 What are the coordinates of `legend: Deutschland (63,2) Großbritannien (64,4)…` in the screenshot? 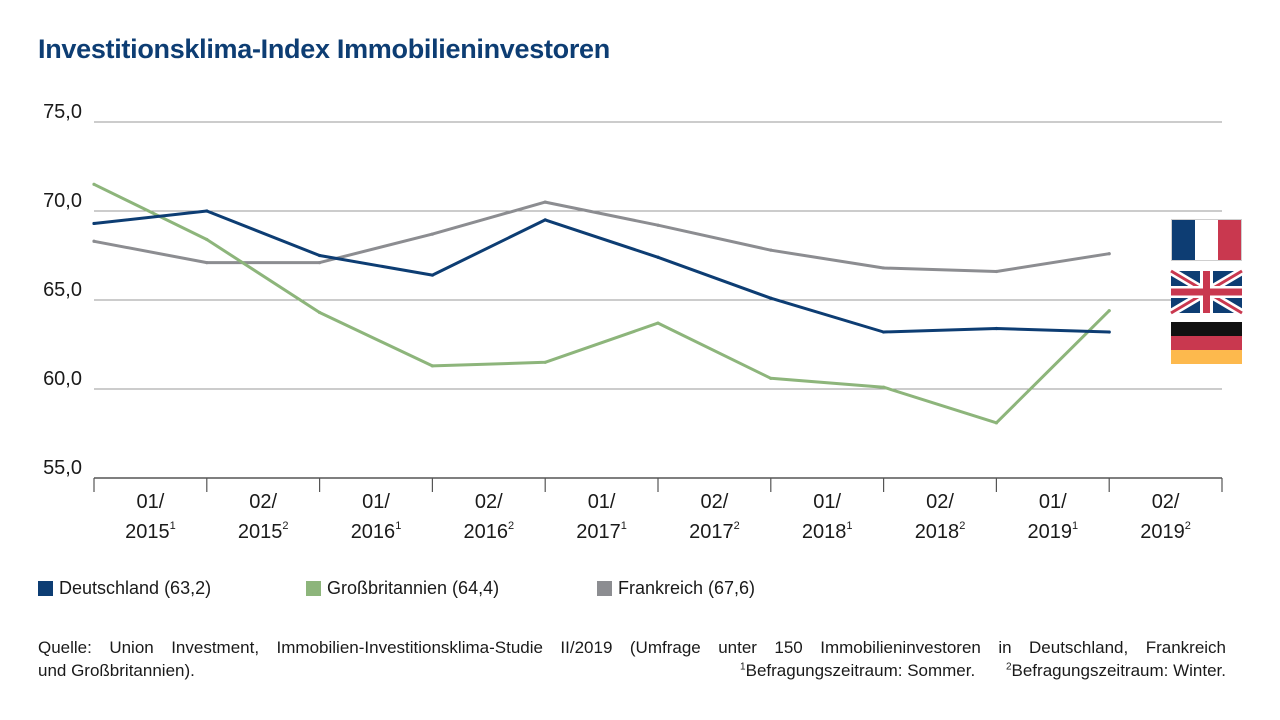 It's located at (640, 591).